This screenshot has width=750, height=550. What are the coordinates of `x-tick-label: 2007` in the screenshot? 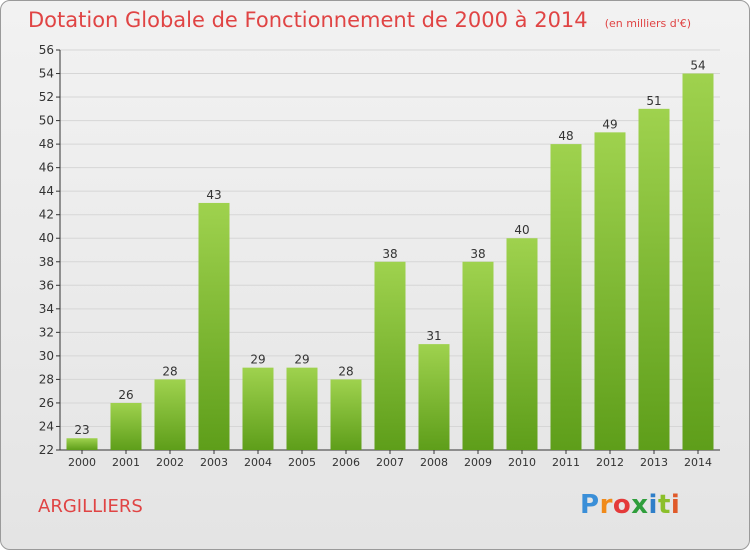 It's located at (390, 462).